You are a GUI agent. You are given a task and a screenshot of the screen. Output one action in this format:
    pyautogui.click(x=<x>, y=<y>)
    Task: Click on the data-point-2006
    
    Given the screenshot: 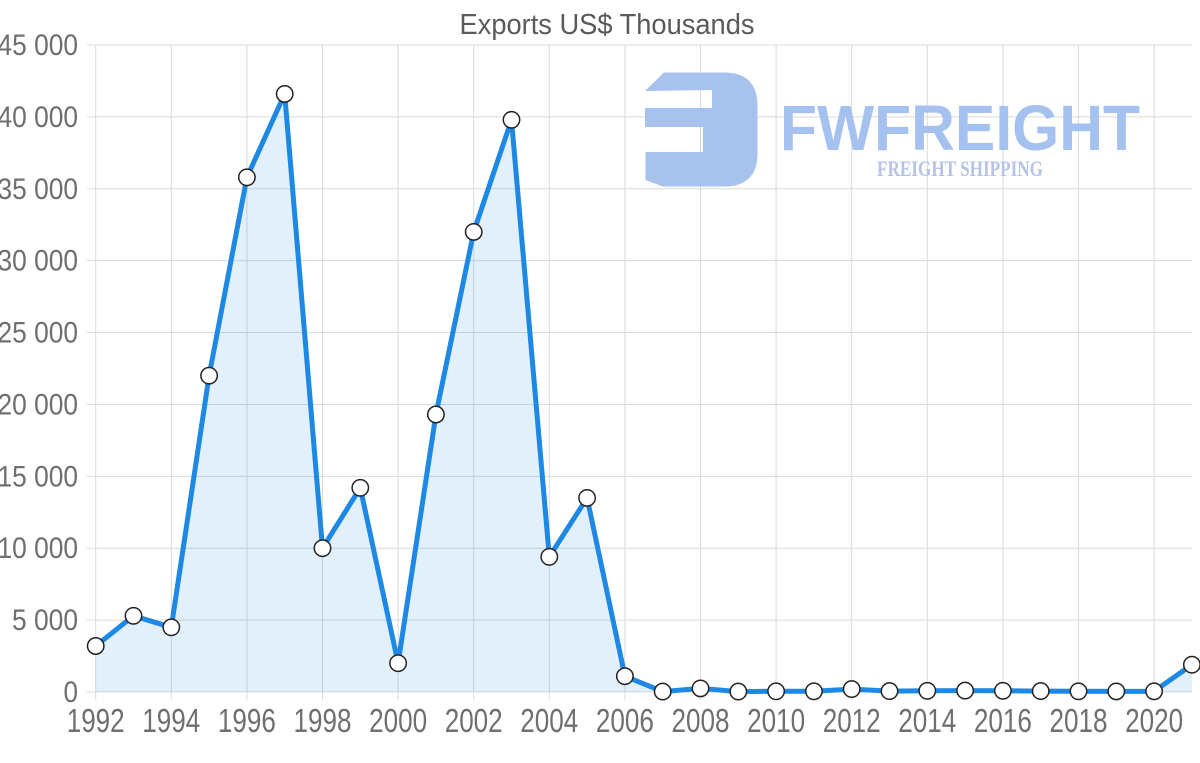 What is the action you would take?
    pyautogui.click(x=624, y=676)
    